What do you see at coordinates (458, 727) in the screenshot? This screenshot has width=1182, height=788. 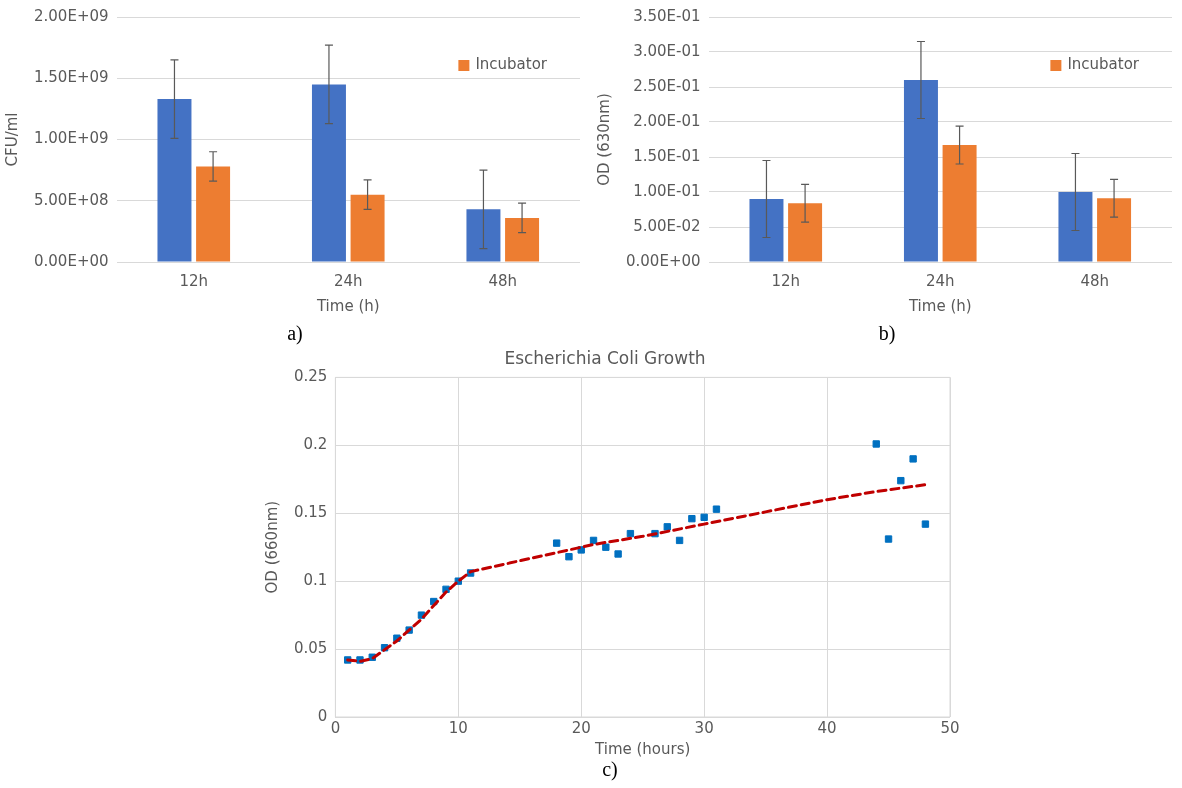 I see `x-tick-label: 10` at bounding box center [458, 727].